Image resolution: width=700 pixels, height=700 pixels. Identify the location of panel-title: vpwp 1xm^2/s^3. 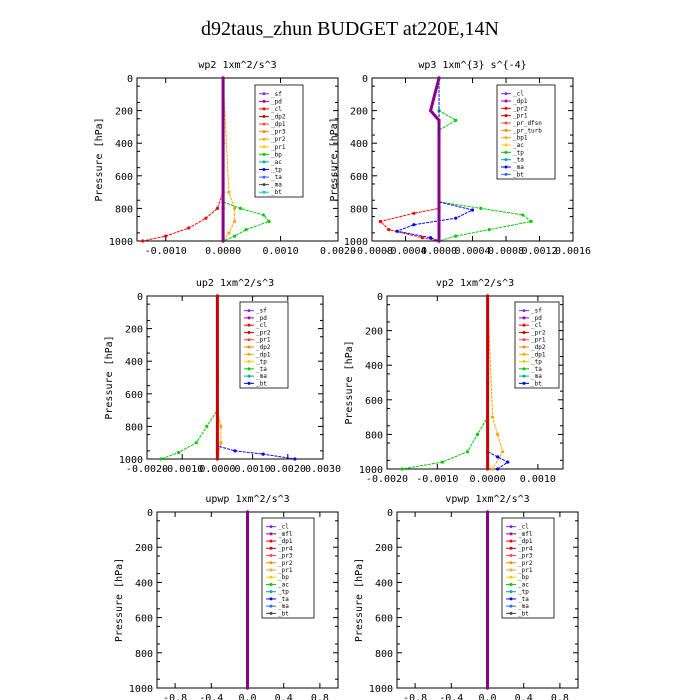
(487, 499).